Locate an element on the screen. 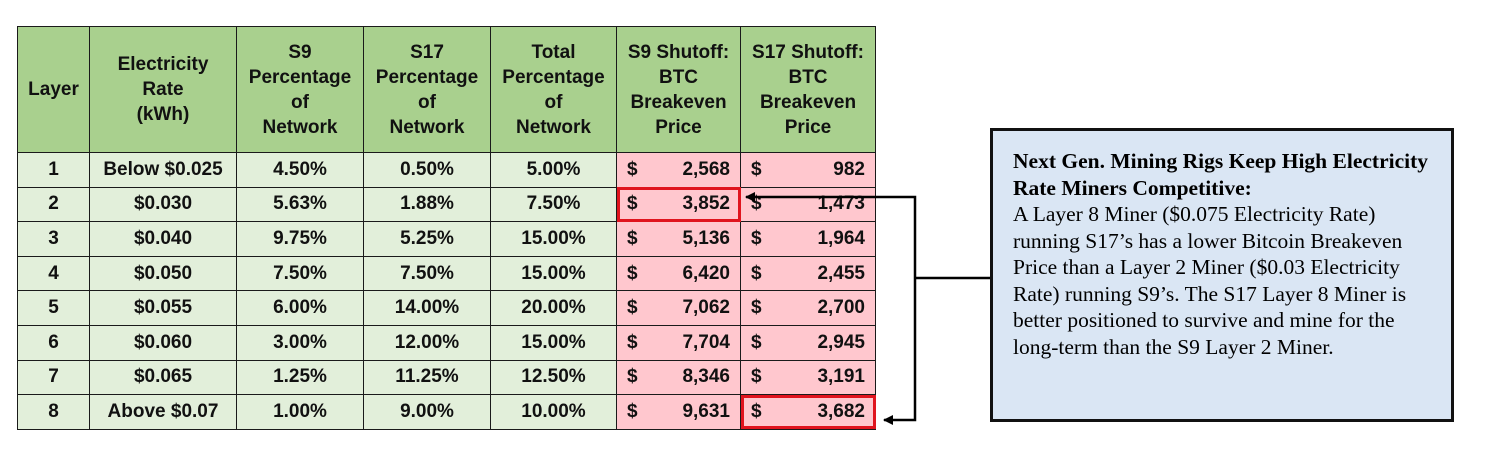 This screenshot has width=1491, height=458. cell-s17-percentage: 5.25% is located at coordinates (427, 239).